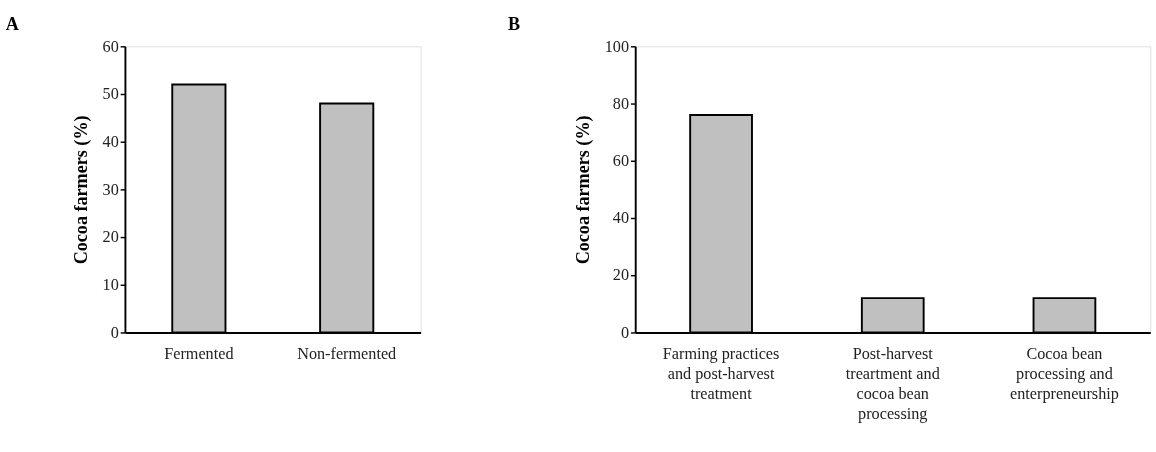 The image size is (1156, 452). I want to click on x-tick-label: Fermented, so click(199, 353).